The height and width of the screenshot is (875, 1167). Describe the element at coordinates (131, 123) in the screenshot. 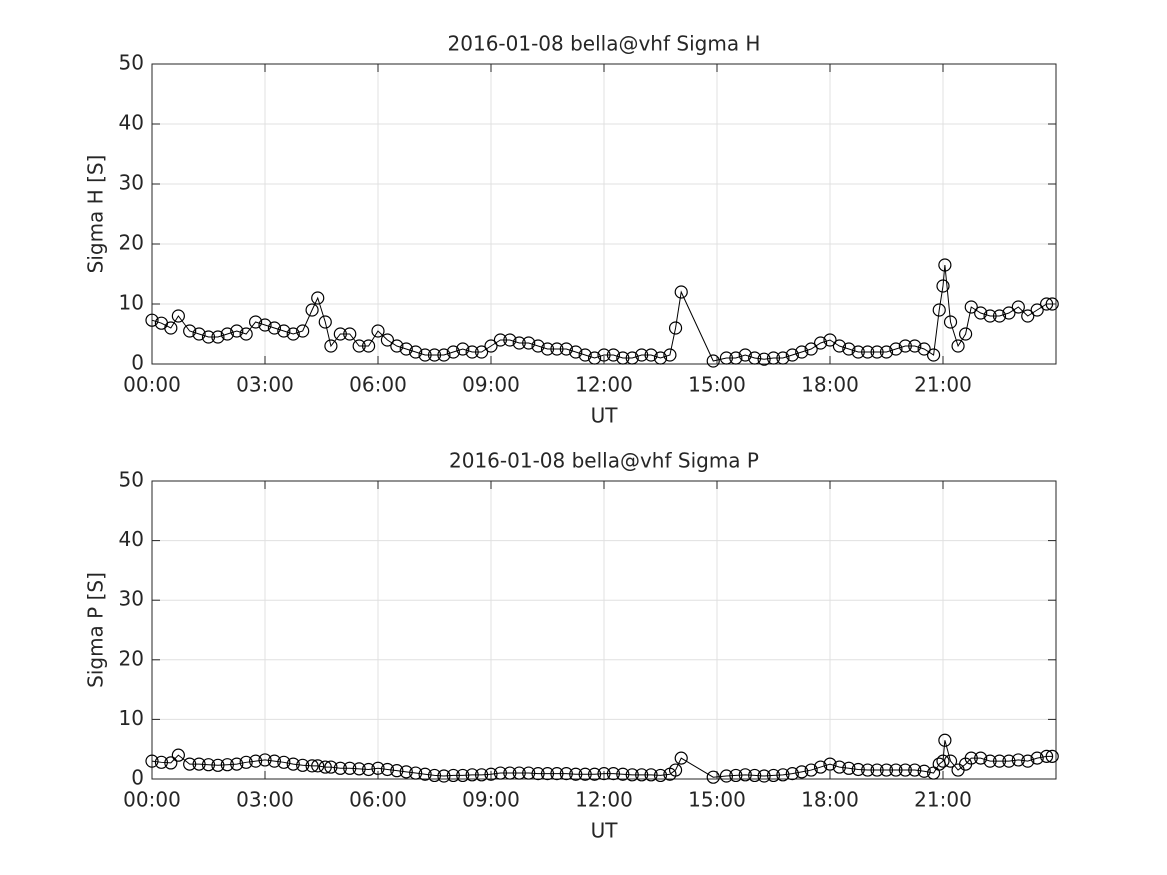

I see `y-tick-label: 40` at that location.